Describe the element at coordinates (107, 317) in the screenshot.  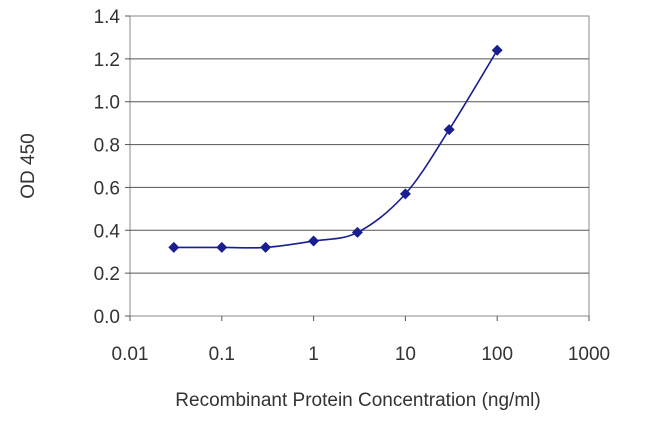
I see `y-tick-label: 0.0` at that location.